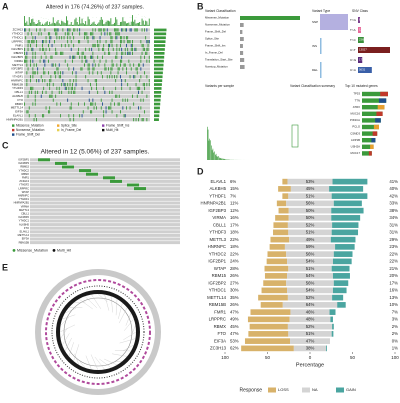  What do you see at coordinates (217, 210) in the screenshot?
I see `y-tick-label: IGF2BP3` at bounding box center [217, 210].